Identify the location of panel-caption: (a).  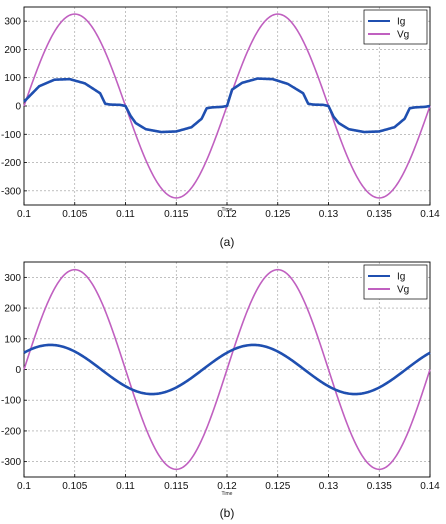
(227, 242).